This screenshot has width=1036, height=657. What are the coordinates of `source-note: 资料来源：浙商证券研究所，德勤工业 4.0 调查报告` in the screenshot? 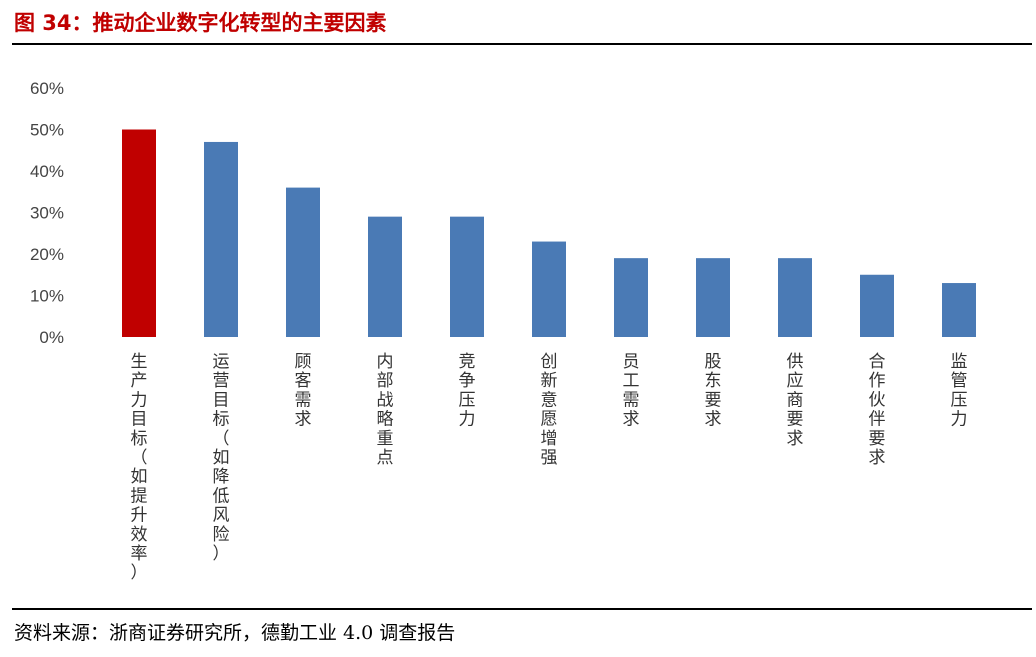 It's located at (235, 633).